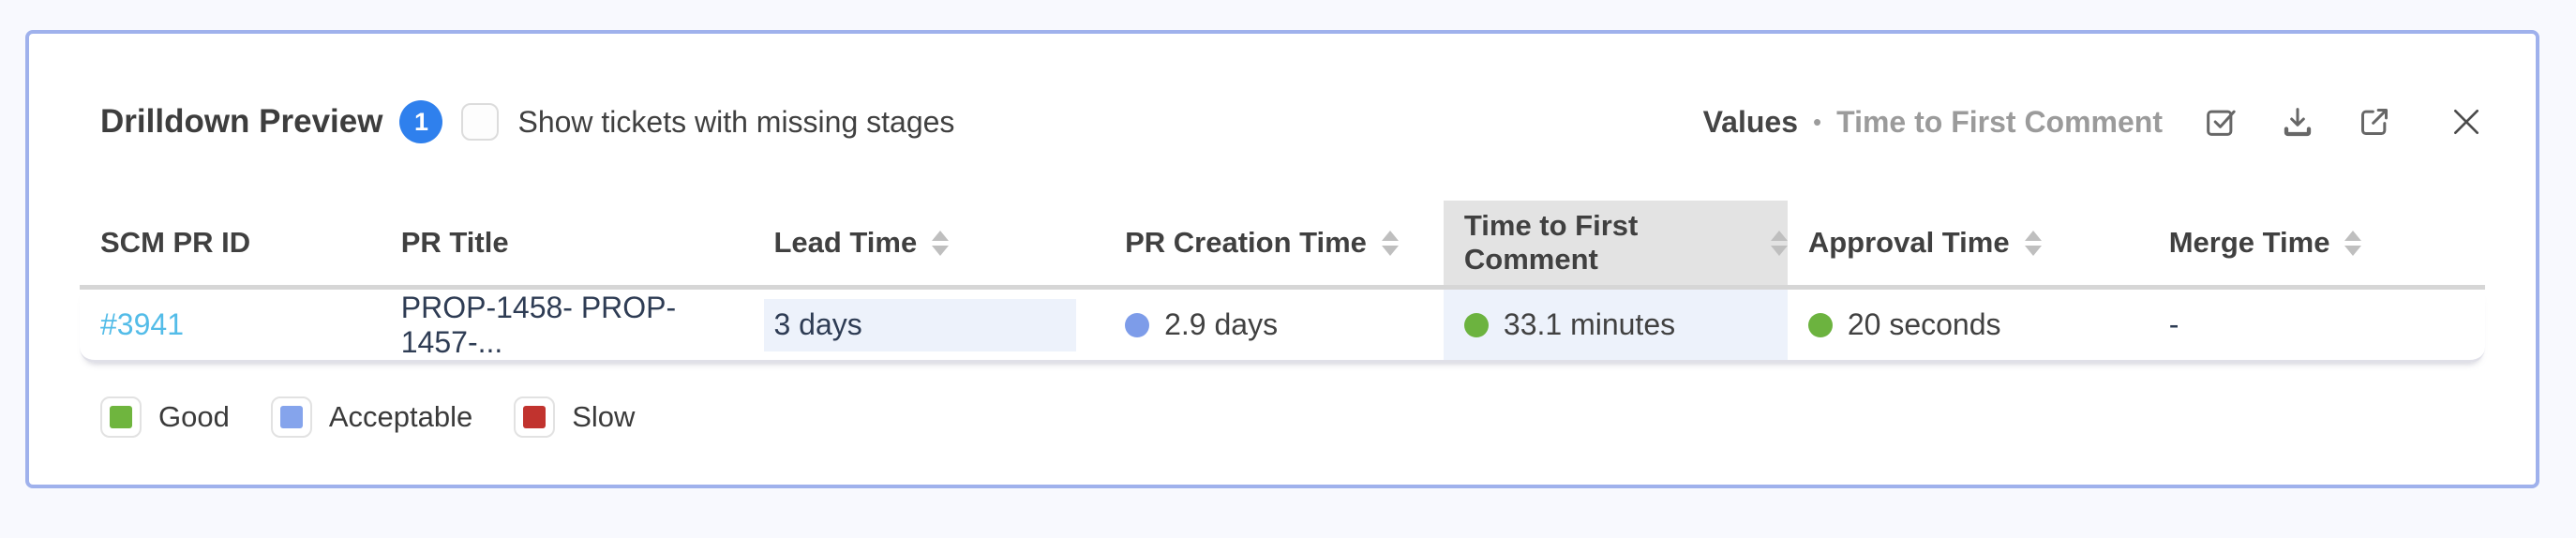 The image size is (2576, 538). I want to click on cell-lead-time: 3 days, so click(928, 325).